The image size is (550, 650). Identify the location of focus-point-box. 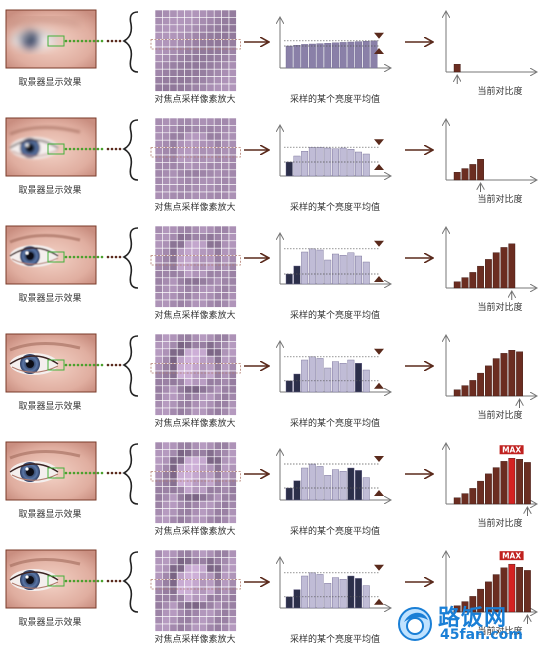
(56, 473).